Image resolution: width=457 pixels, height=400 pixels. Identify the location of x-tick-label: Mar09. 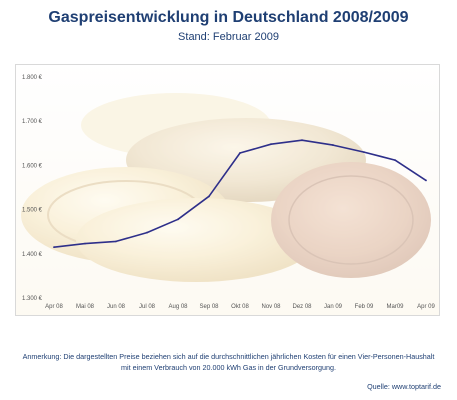
(395, 307).